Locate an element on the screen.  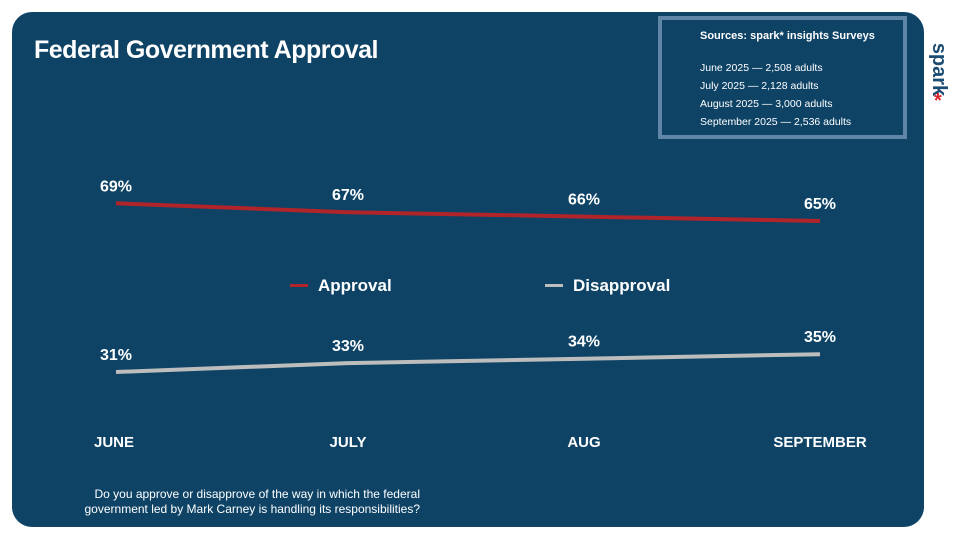
data-label-approval: 65% is located at coordinates (820, 204).